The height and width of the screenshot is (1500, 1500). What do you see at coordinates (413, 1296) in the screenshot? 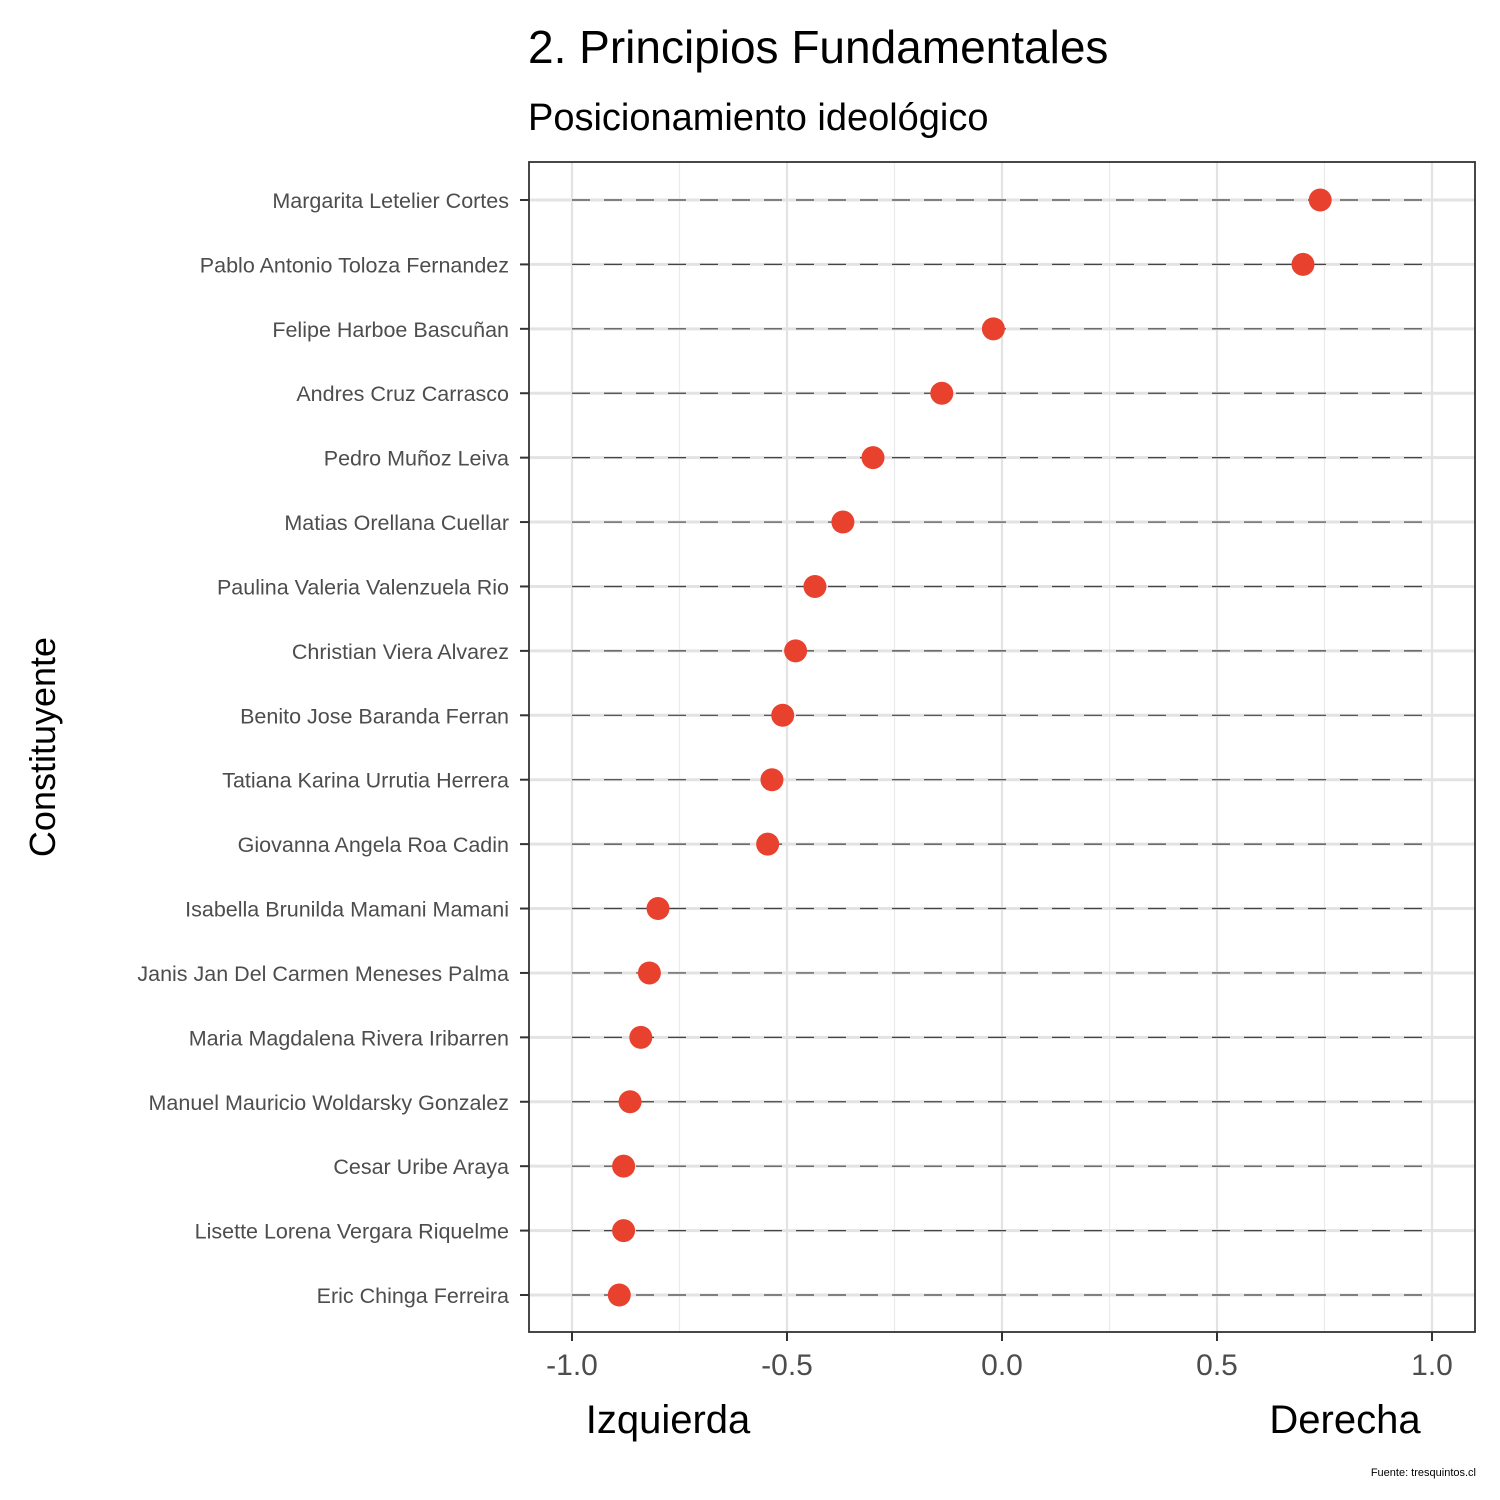
I see `y-tick-label: Eric Chinga Ferreira` at bounding box center [413, 1296].